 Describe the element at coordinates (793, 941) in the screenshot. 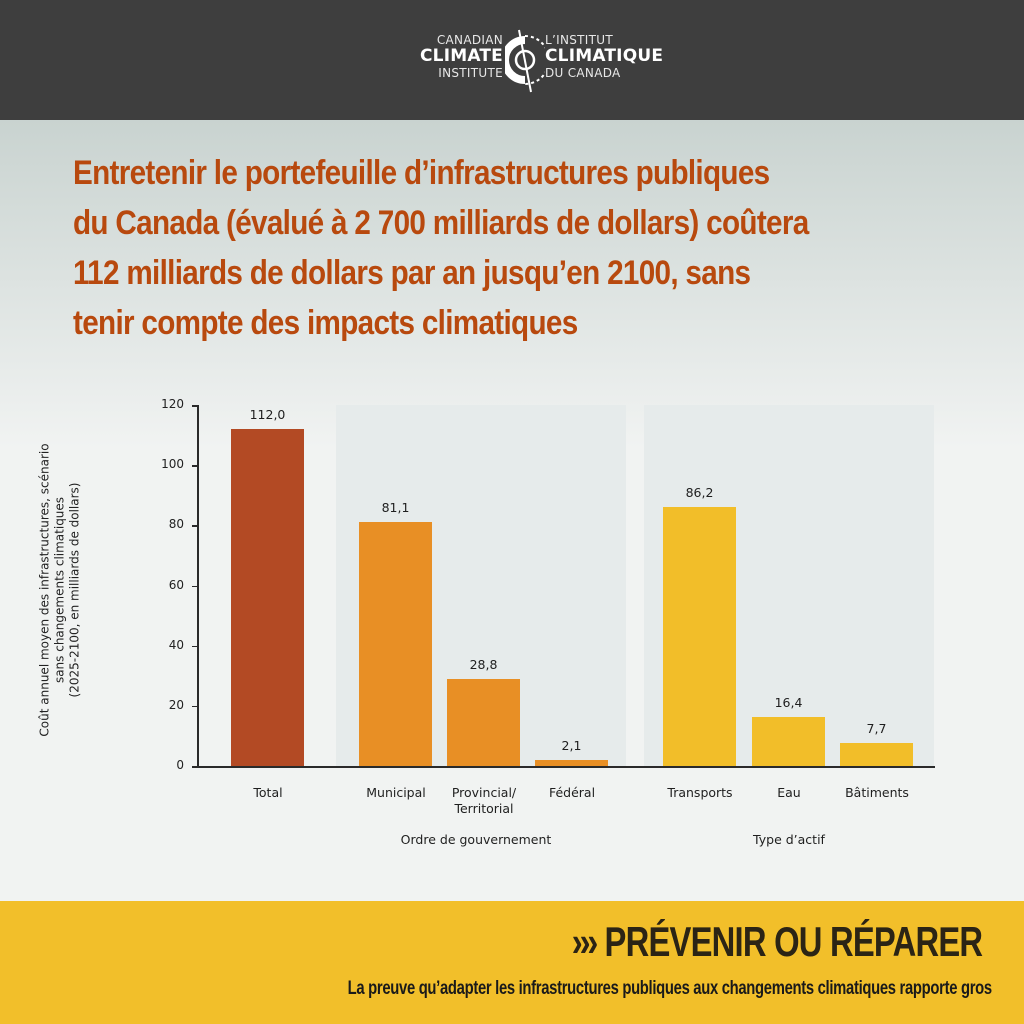

I see `footer-title-text: PRÉVENIR OU RÉPARER` at that location.